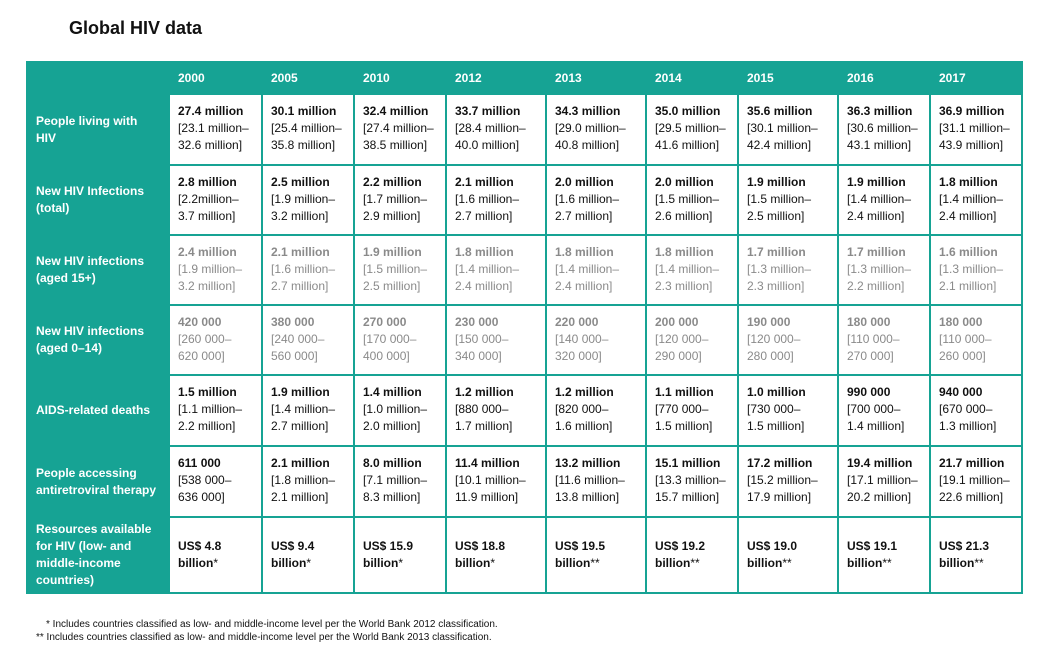  I want to click on range: 1.5 million], so click(684, 426).